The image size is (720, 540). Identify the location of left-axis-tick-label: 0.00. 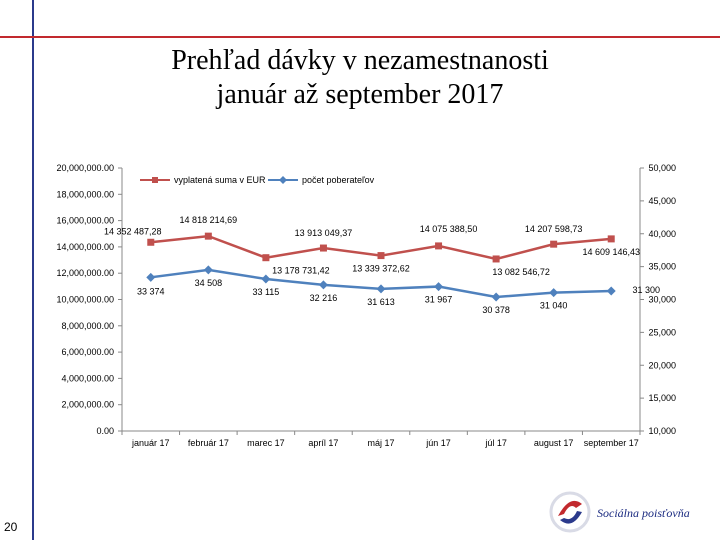
(105, 431).